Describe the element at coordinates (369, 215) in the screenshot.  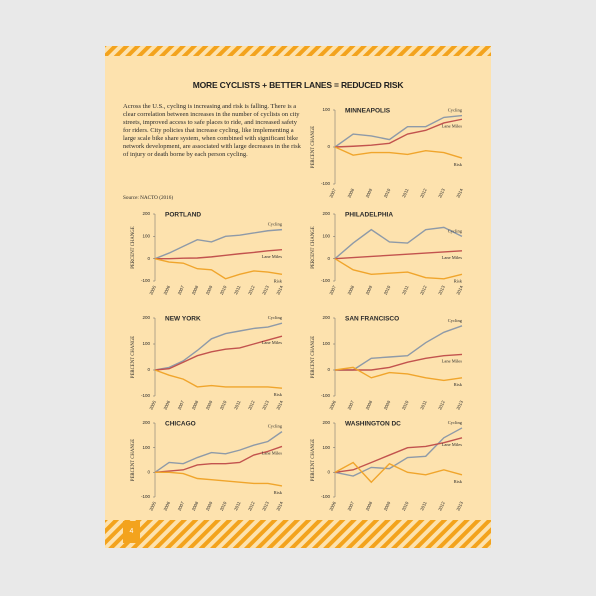
I see `chart-title: PHILADELPHIA` at that location.